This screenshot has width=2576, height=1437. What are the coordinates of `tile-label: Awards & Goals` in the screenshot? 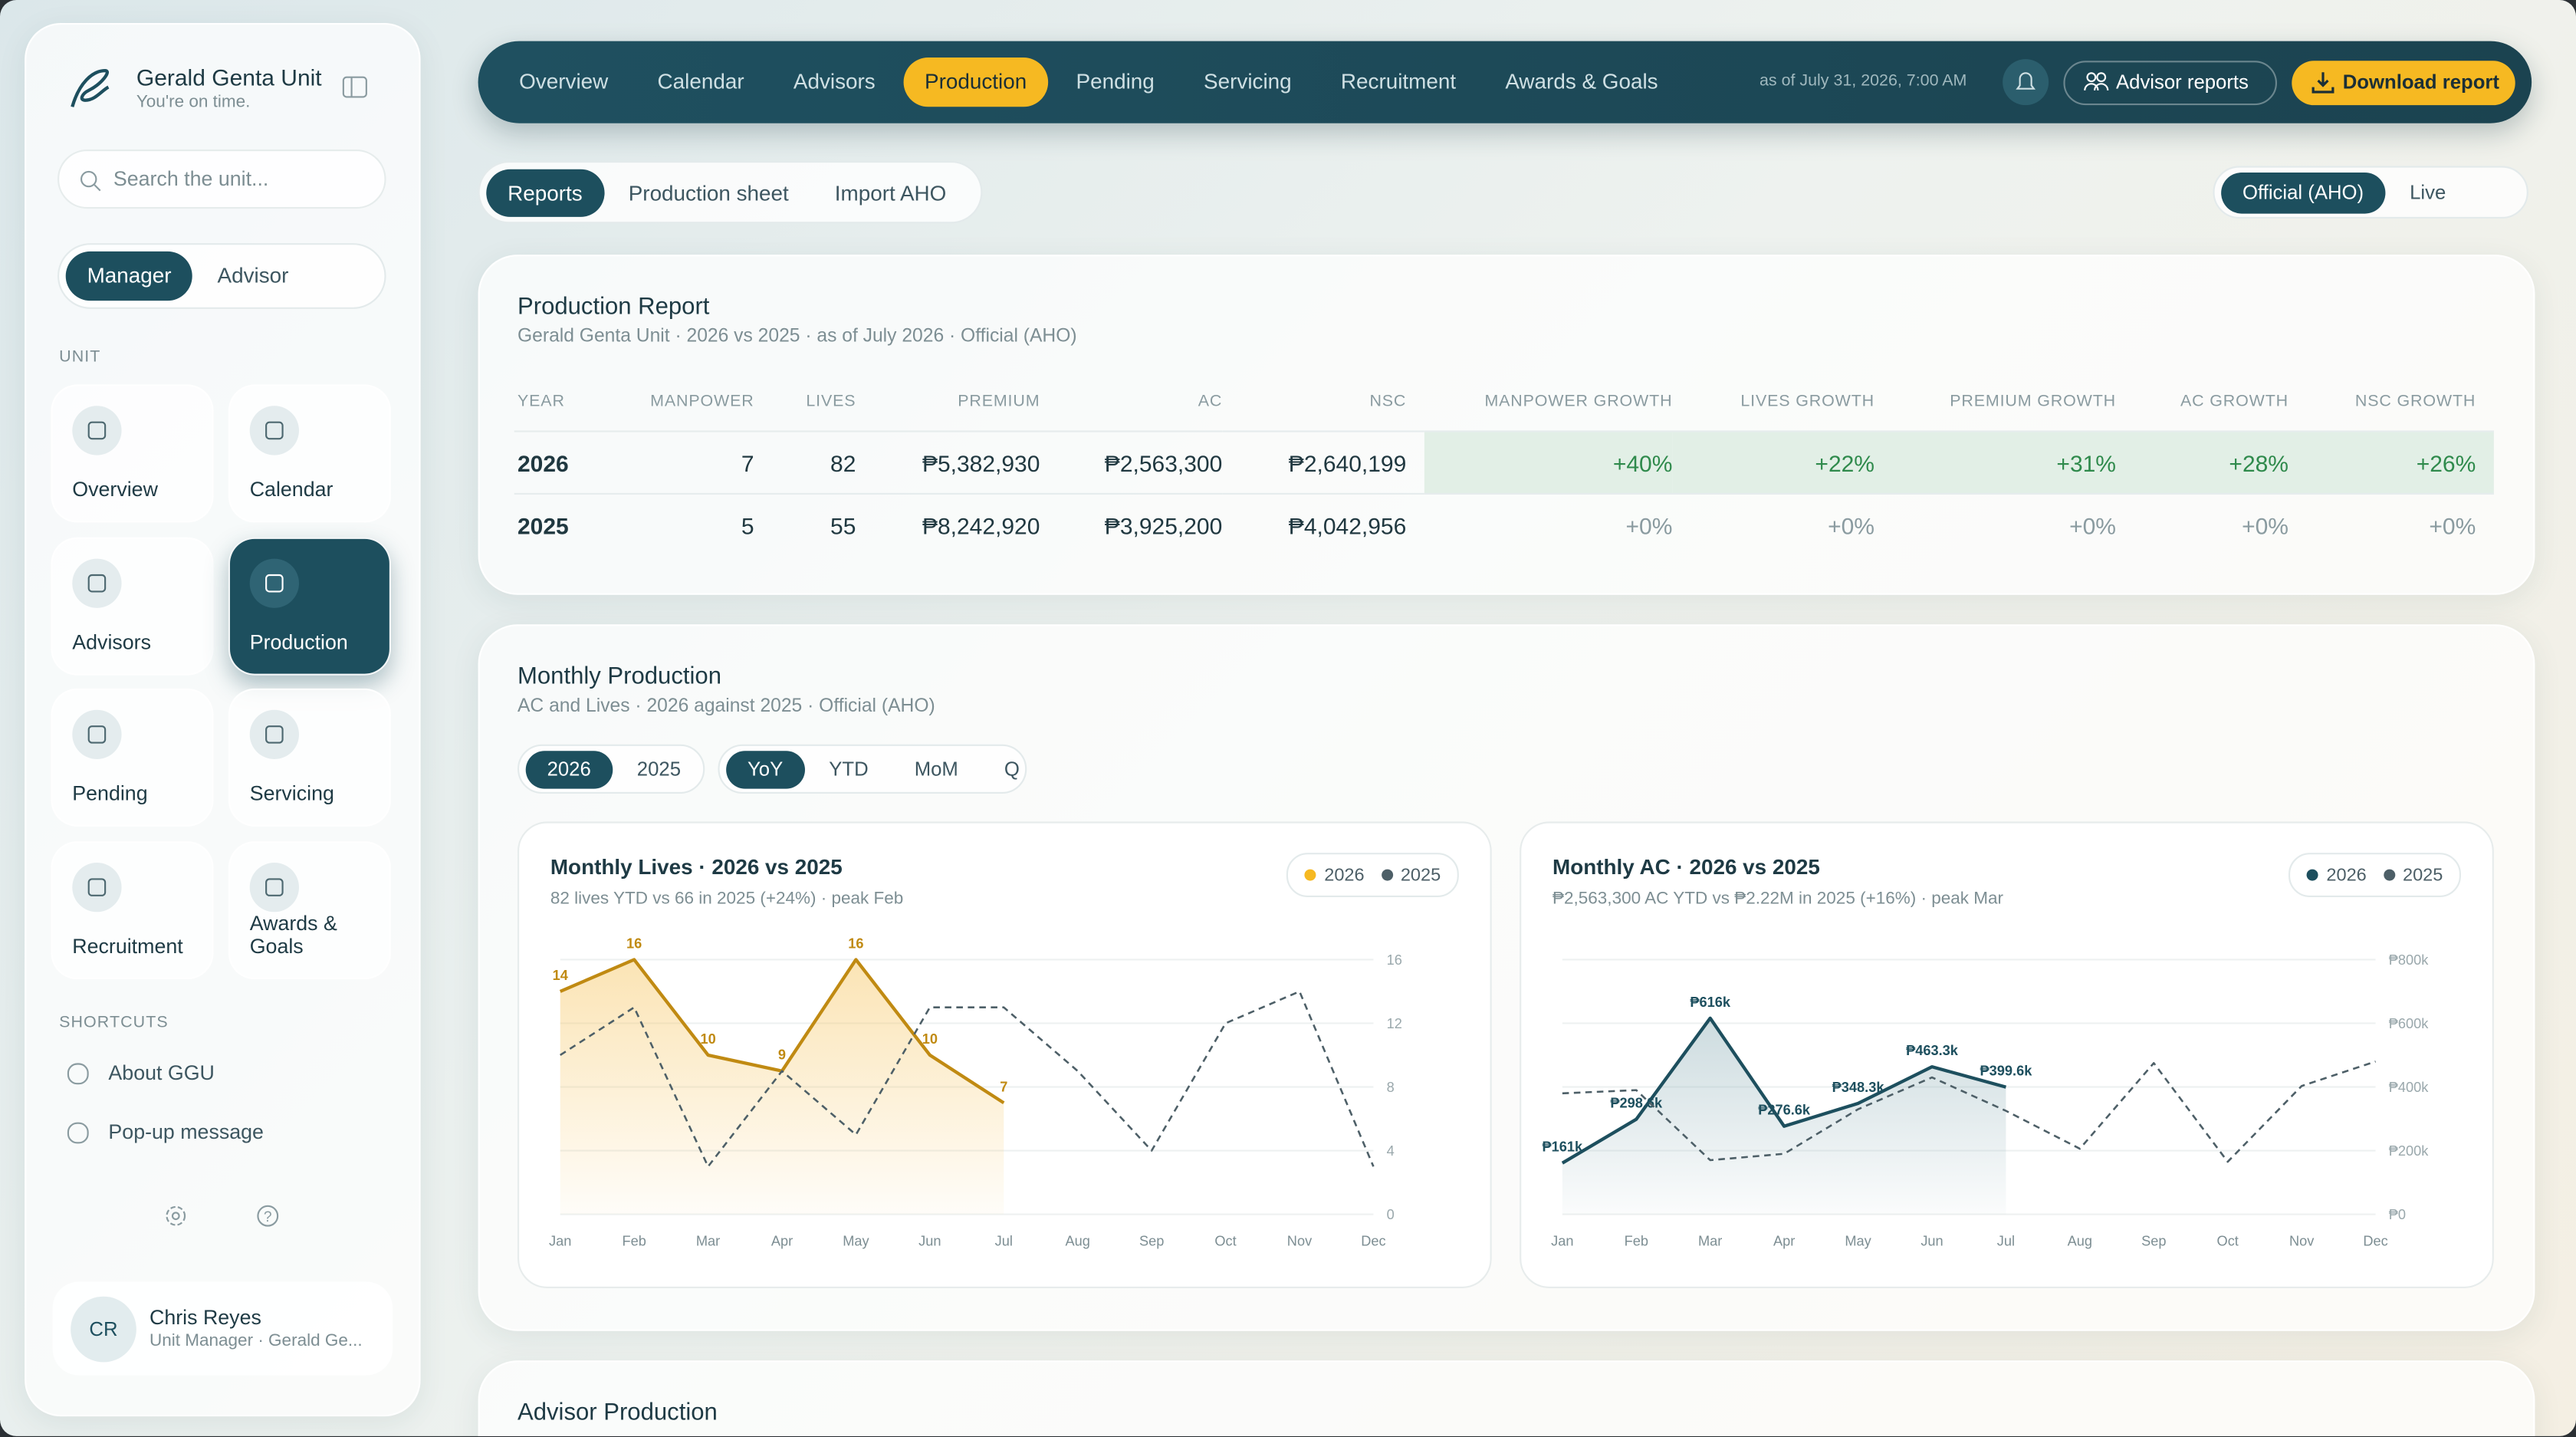 It's located at (293, 935).